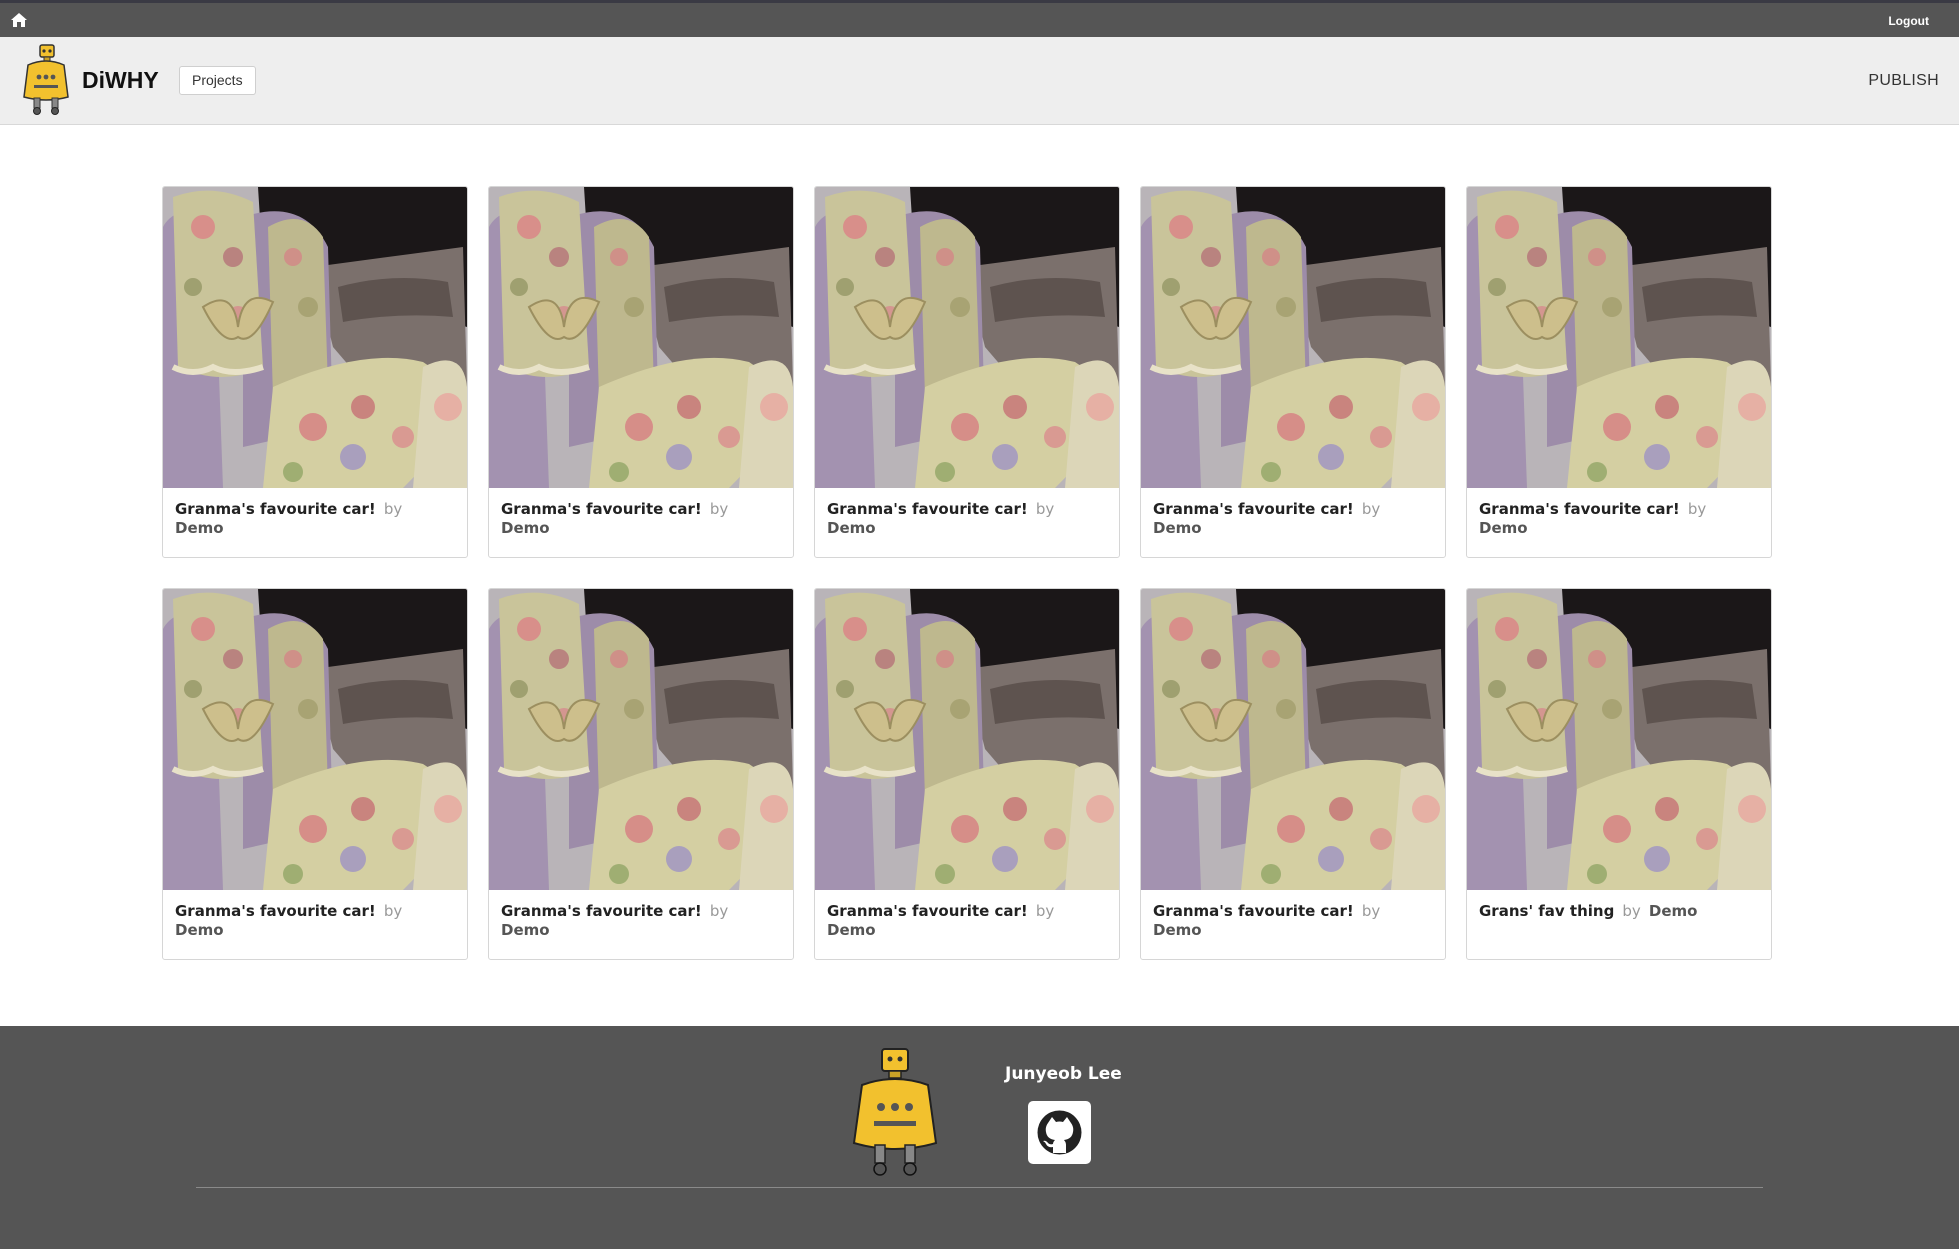  I want to click on brand-name: DiWHY, so click(120, 80).